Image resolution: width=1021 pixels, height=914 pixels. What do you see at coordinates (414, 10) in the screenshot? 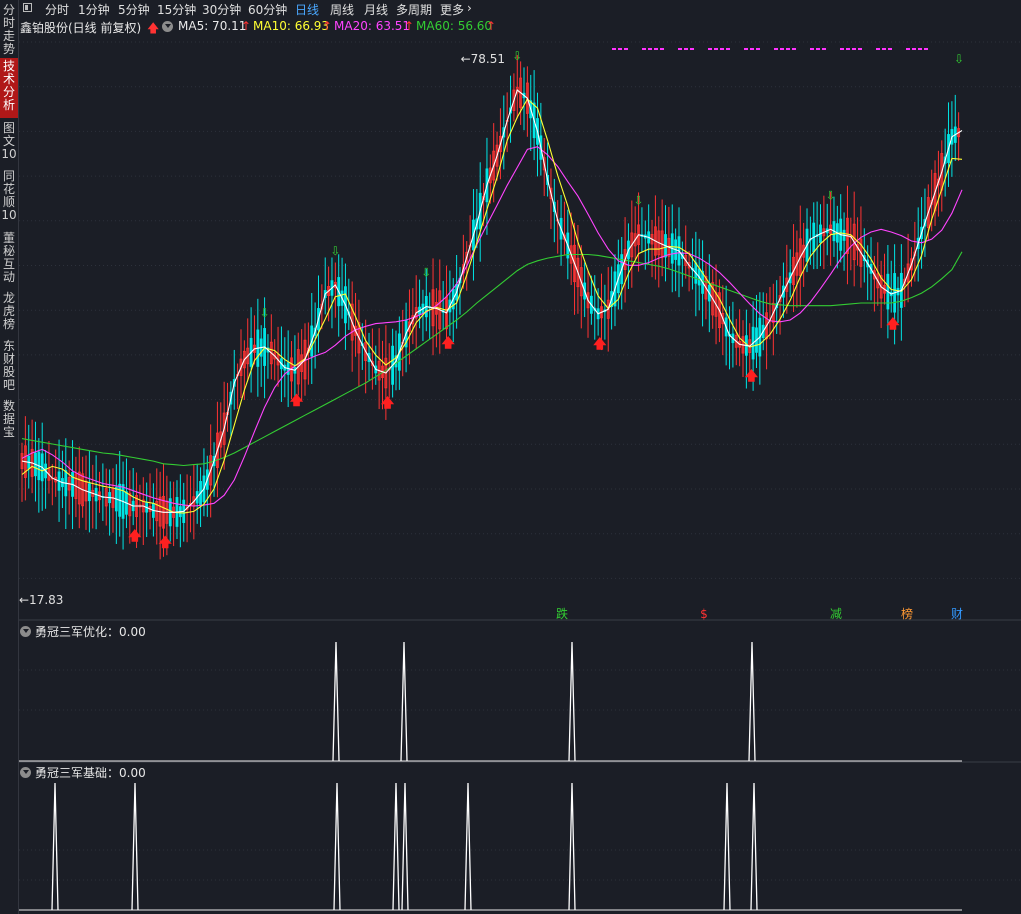
I see `tab-9: 多周期` at bounding box center [414, 10].